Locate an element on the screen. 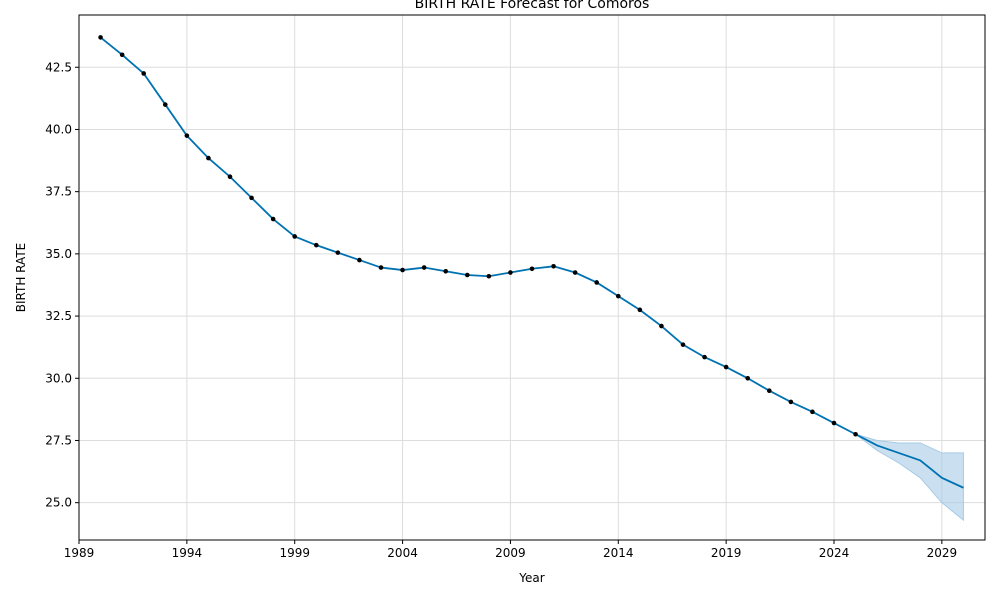 The height and width of the screenshot is (600, 1000). confidence-band-layer is located at coordinates (909, 477).